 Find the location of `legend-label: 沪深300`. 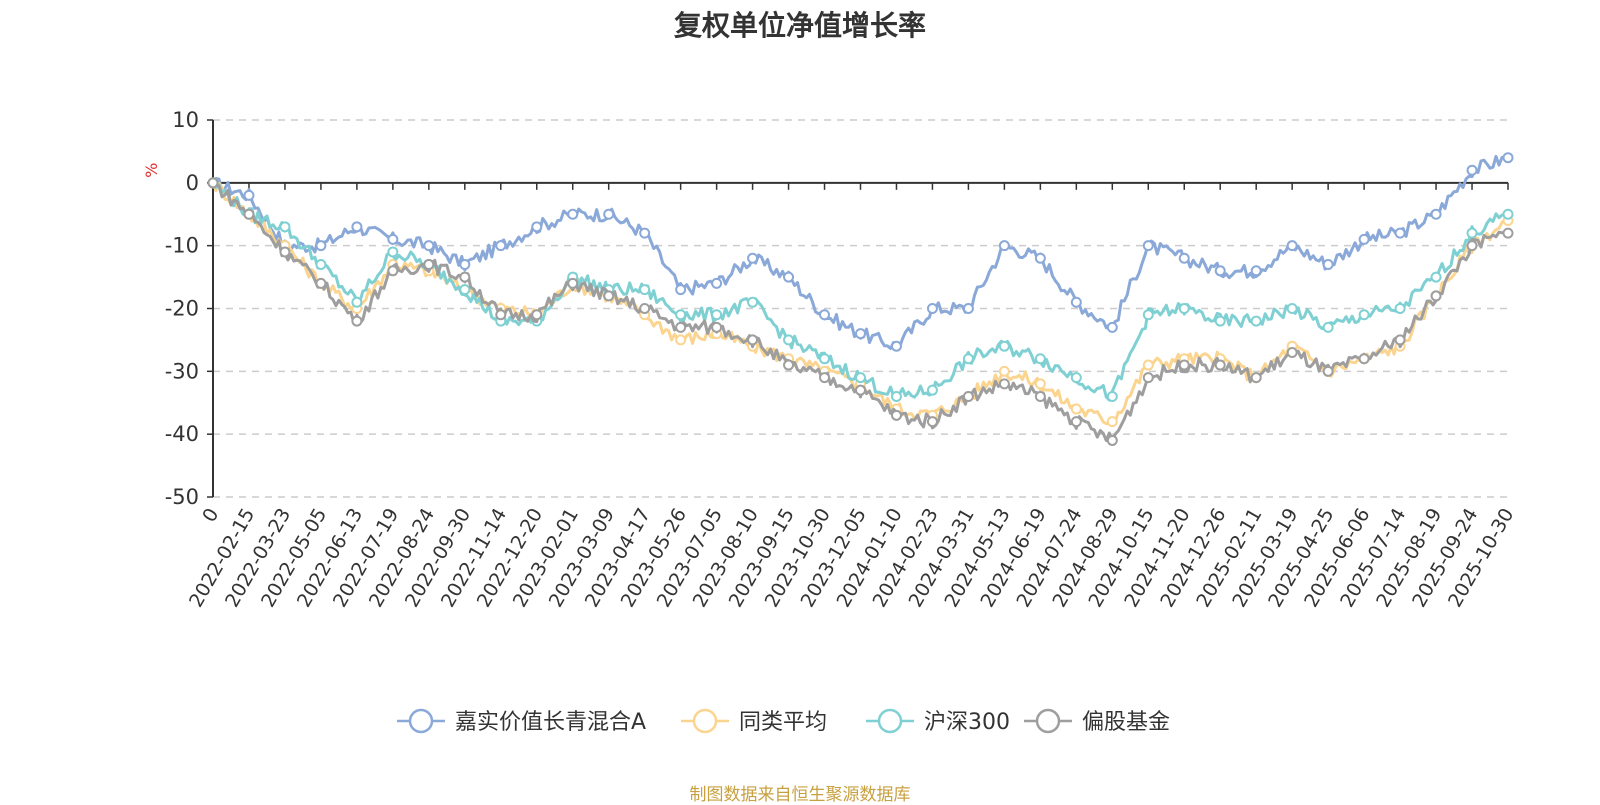

legend-label: 沪深300 is located at coordinates (967, 722).